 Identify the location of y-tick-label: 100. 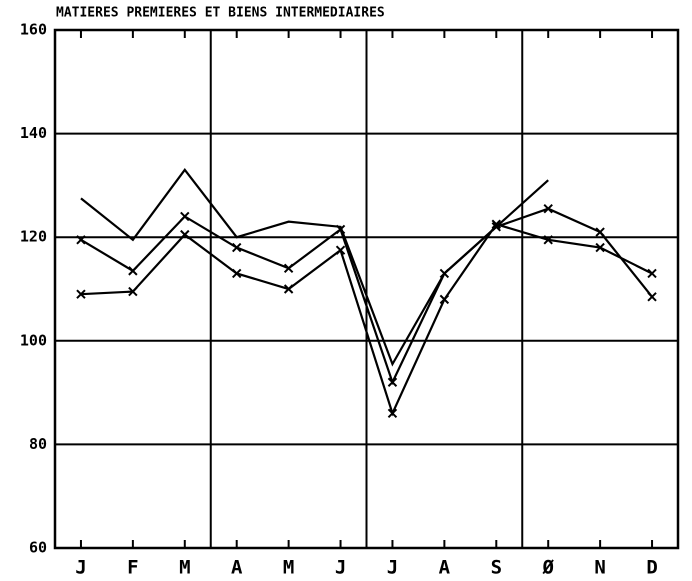
(33, 340).